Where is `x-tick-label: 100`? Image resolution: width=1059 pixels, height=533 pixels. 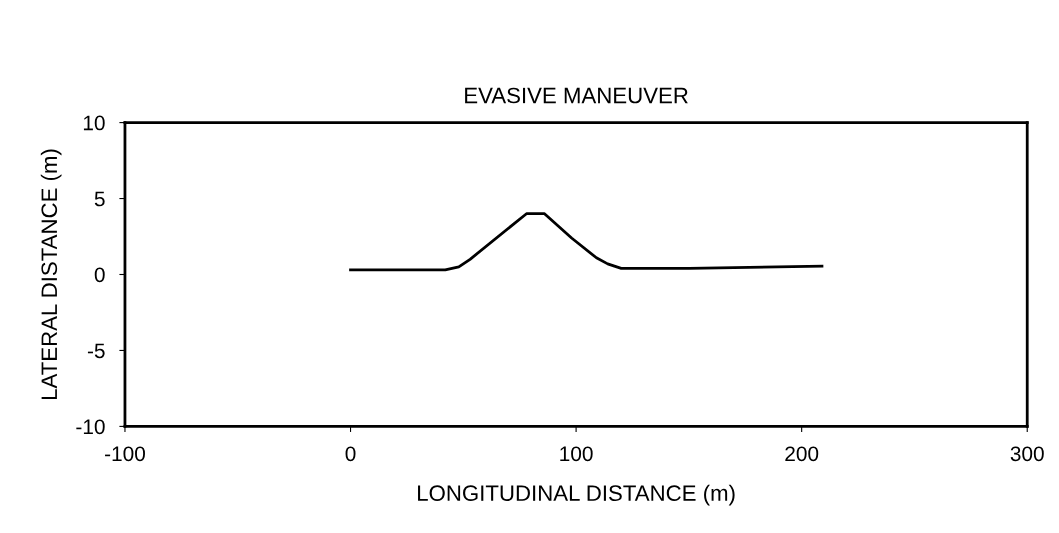
x-tick-label: 100 is located at coordinates (576, 454).